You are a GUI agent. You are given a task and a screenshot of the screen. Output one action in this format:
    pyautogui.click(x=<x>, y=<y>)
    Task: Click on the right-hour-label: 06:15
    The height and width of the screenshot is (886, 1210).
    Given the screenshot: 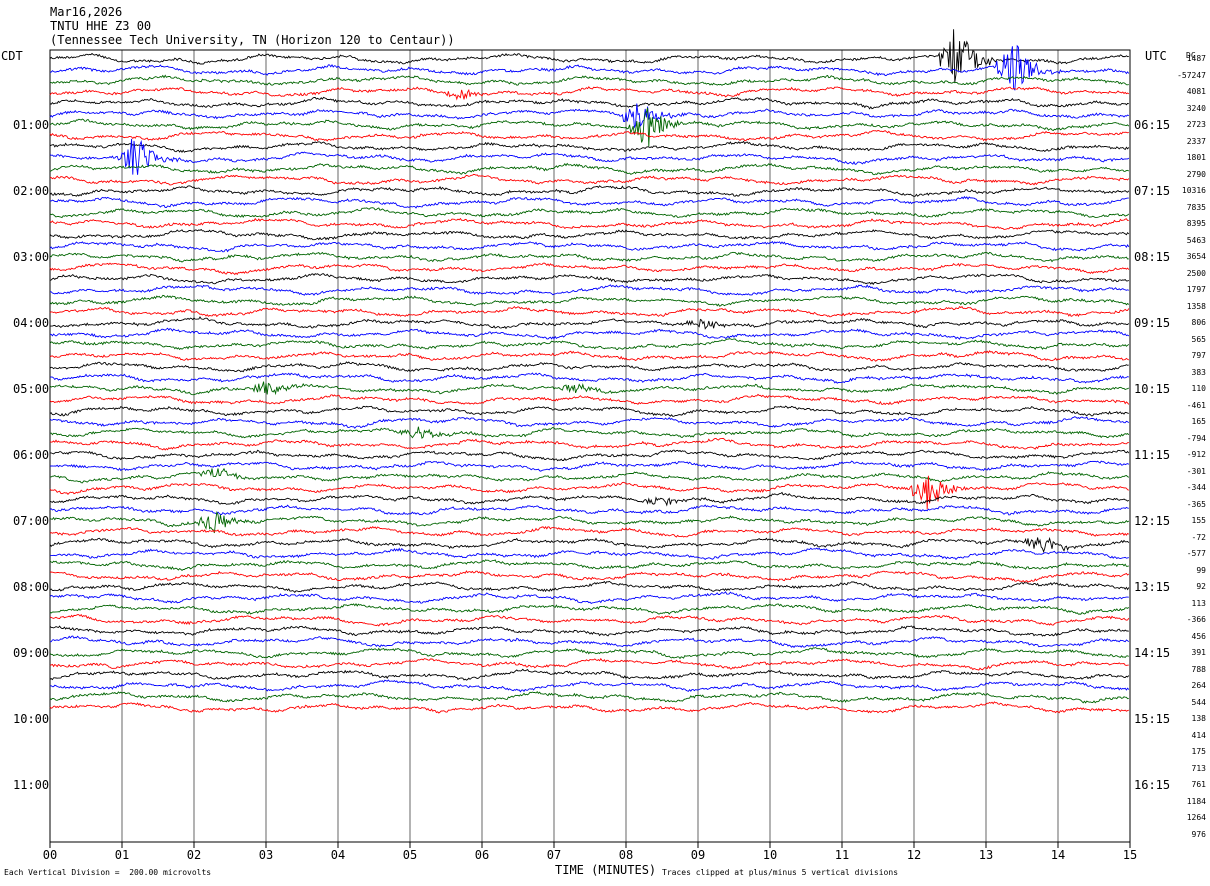 What is the action you would take?
    pyautogui.click(x=1152, y=125)
    